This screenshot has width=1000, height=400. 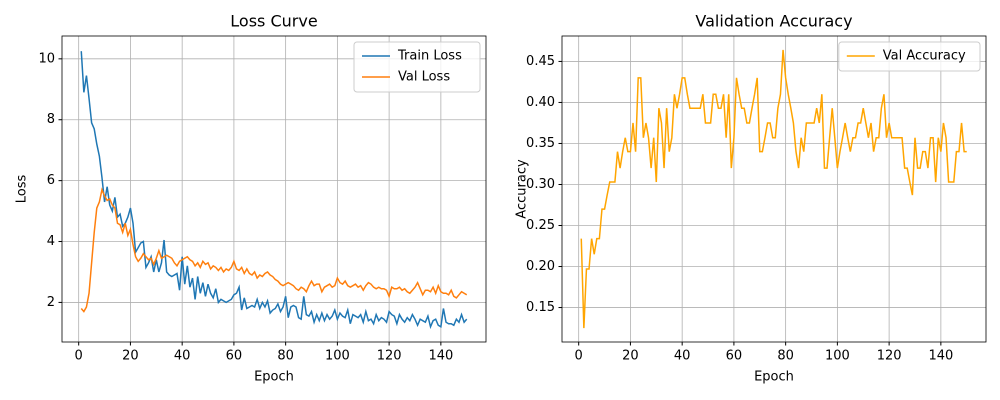 What do you see at coordinates (540, 307) in the screenshot?
I see `y-tick-label: 0.15` at bounding box center [540, 307].